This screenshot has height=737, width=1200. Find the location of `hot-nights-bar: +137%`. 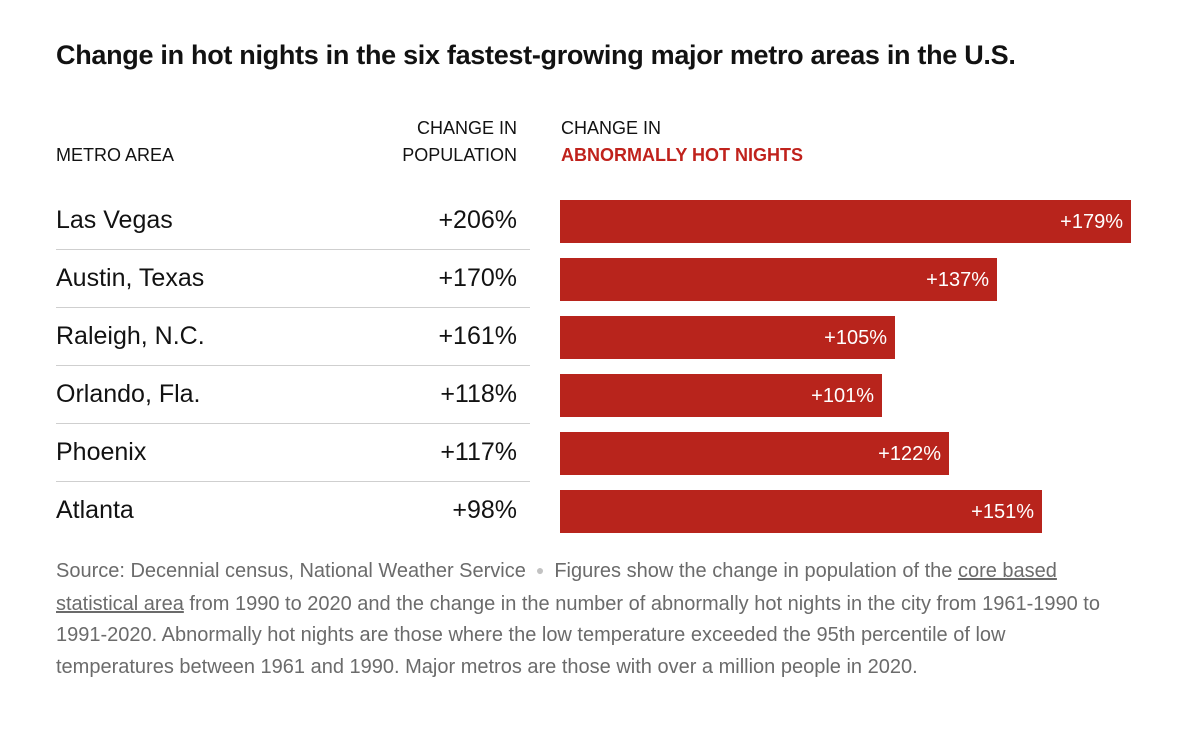

hot-nights-bar: +137% is located at coordinates (778, 279).